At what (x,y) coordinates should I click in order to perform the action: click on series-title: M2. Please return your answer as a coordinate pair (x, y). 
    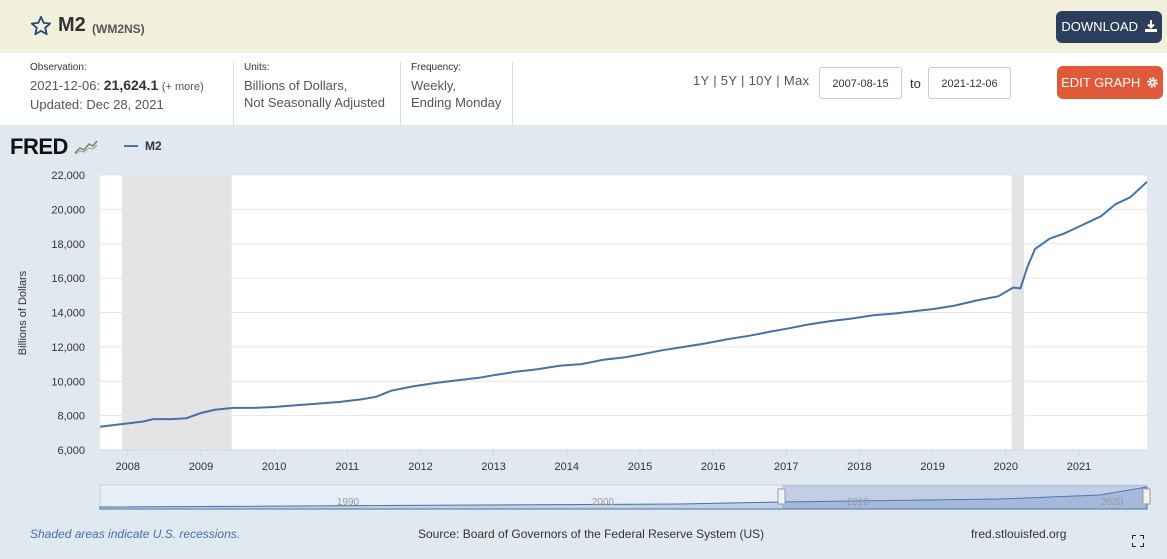
    Looking at the image, I should click on (72, 25).